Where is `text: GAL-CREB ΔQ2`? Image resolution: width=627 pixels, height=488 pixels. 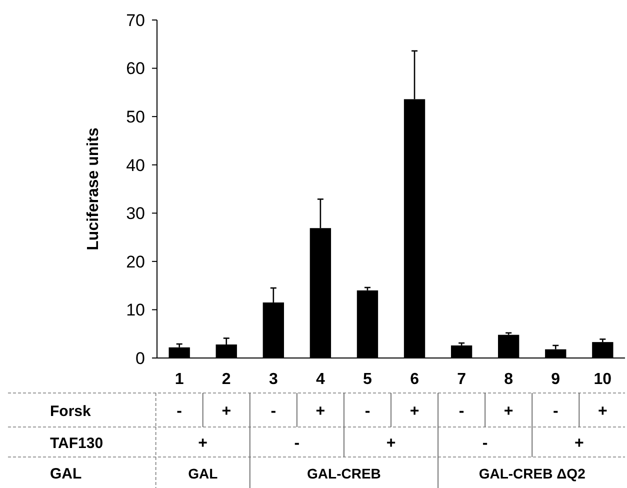 text: GAL-CREB ΔQ2 is located at coordinates (532, 474).